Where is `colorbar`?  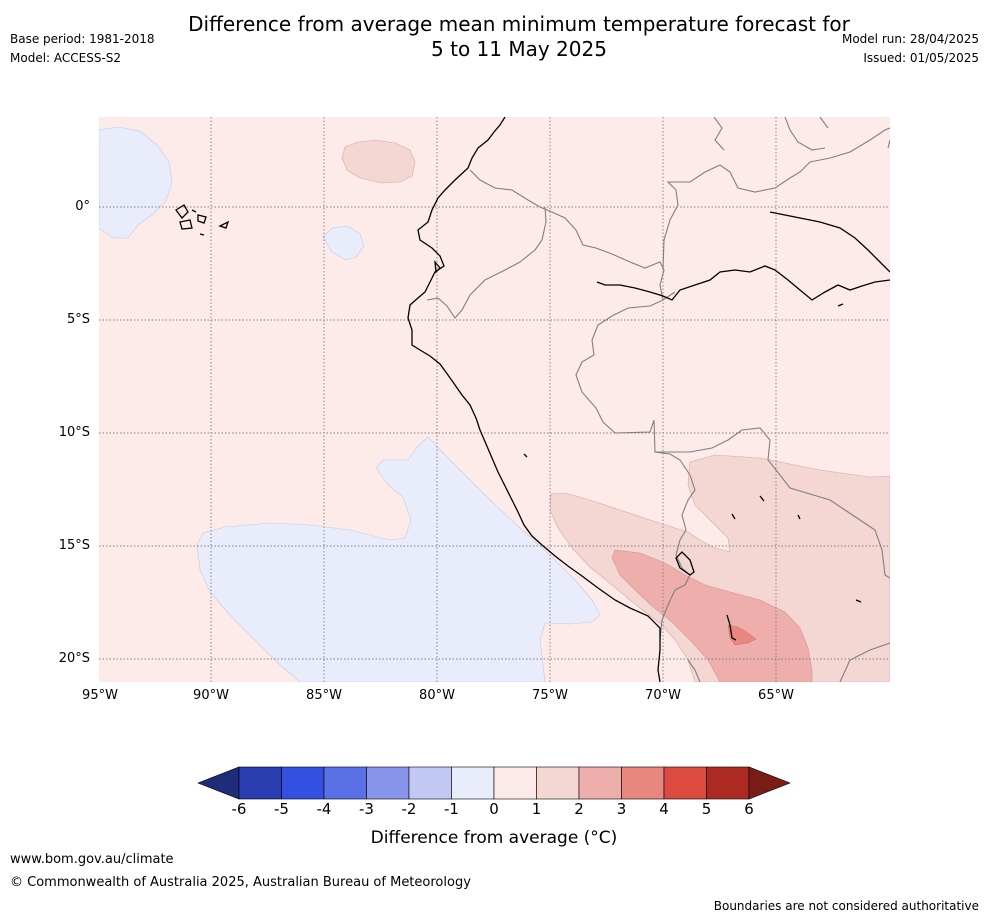 colorbar is located at coordinates (494, 783).